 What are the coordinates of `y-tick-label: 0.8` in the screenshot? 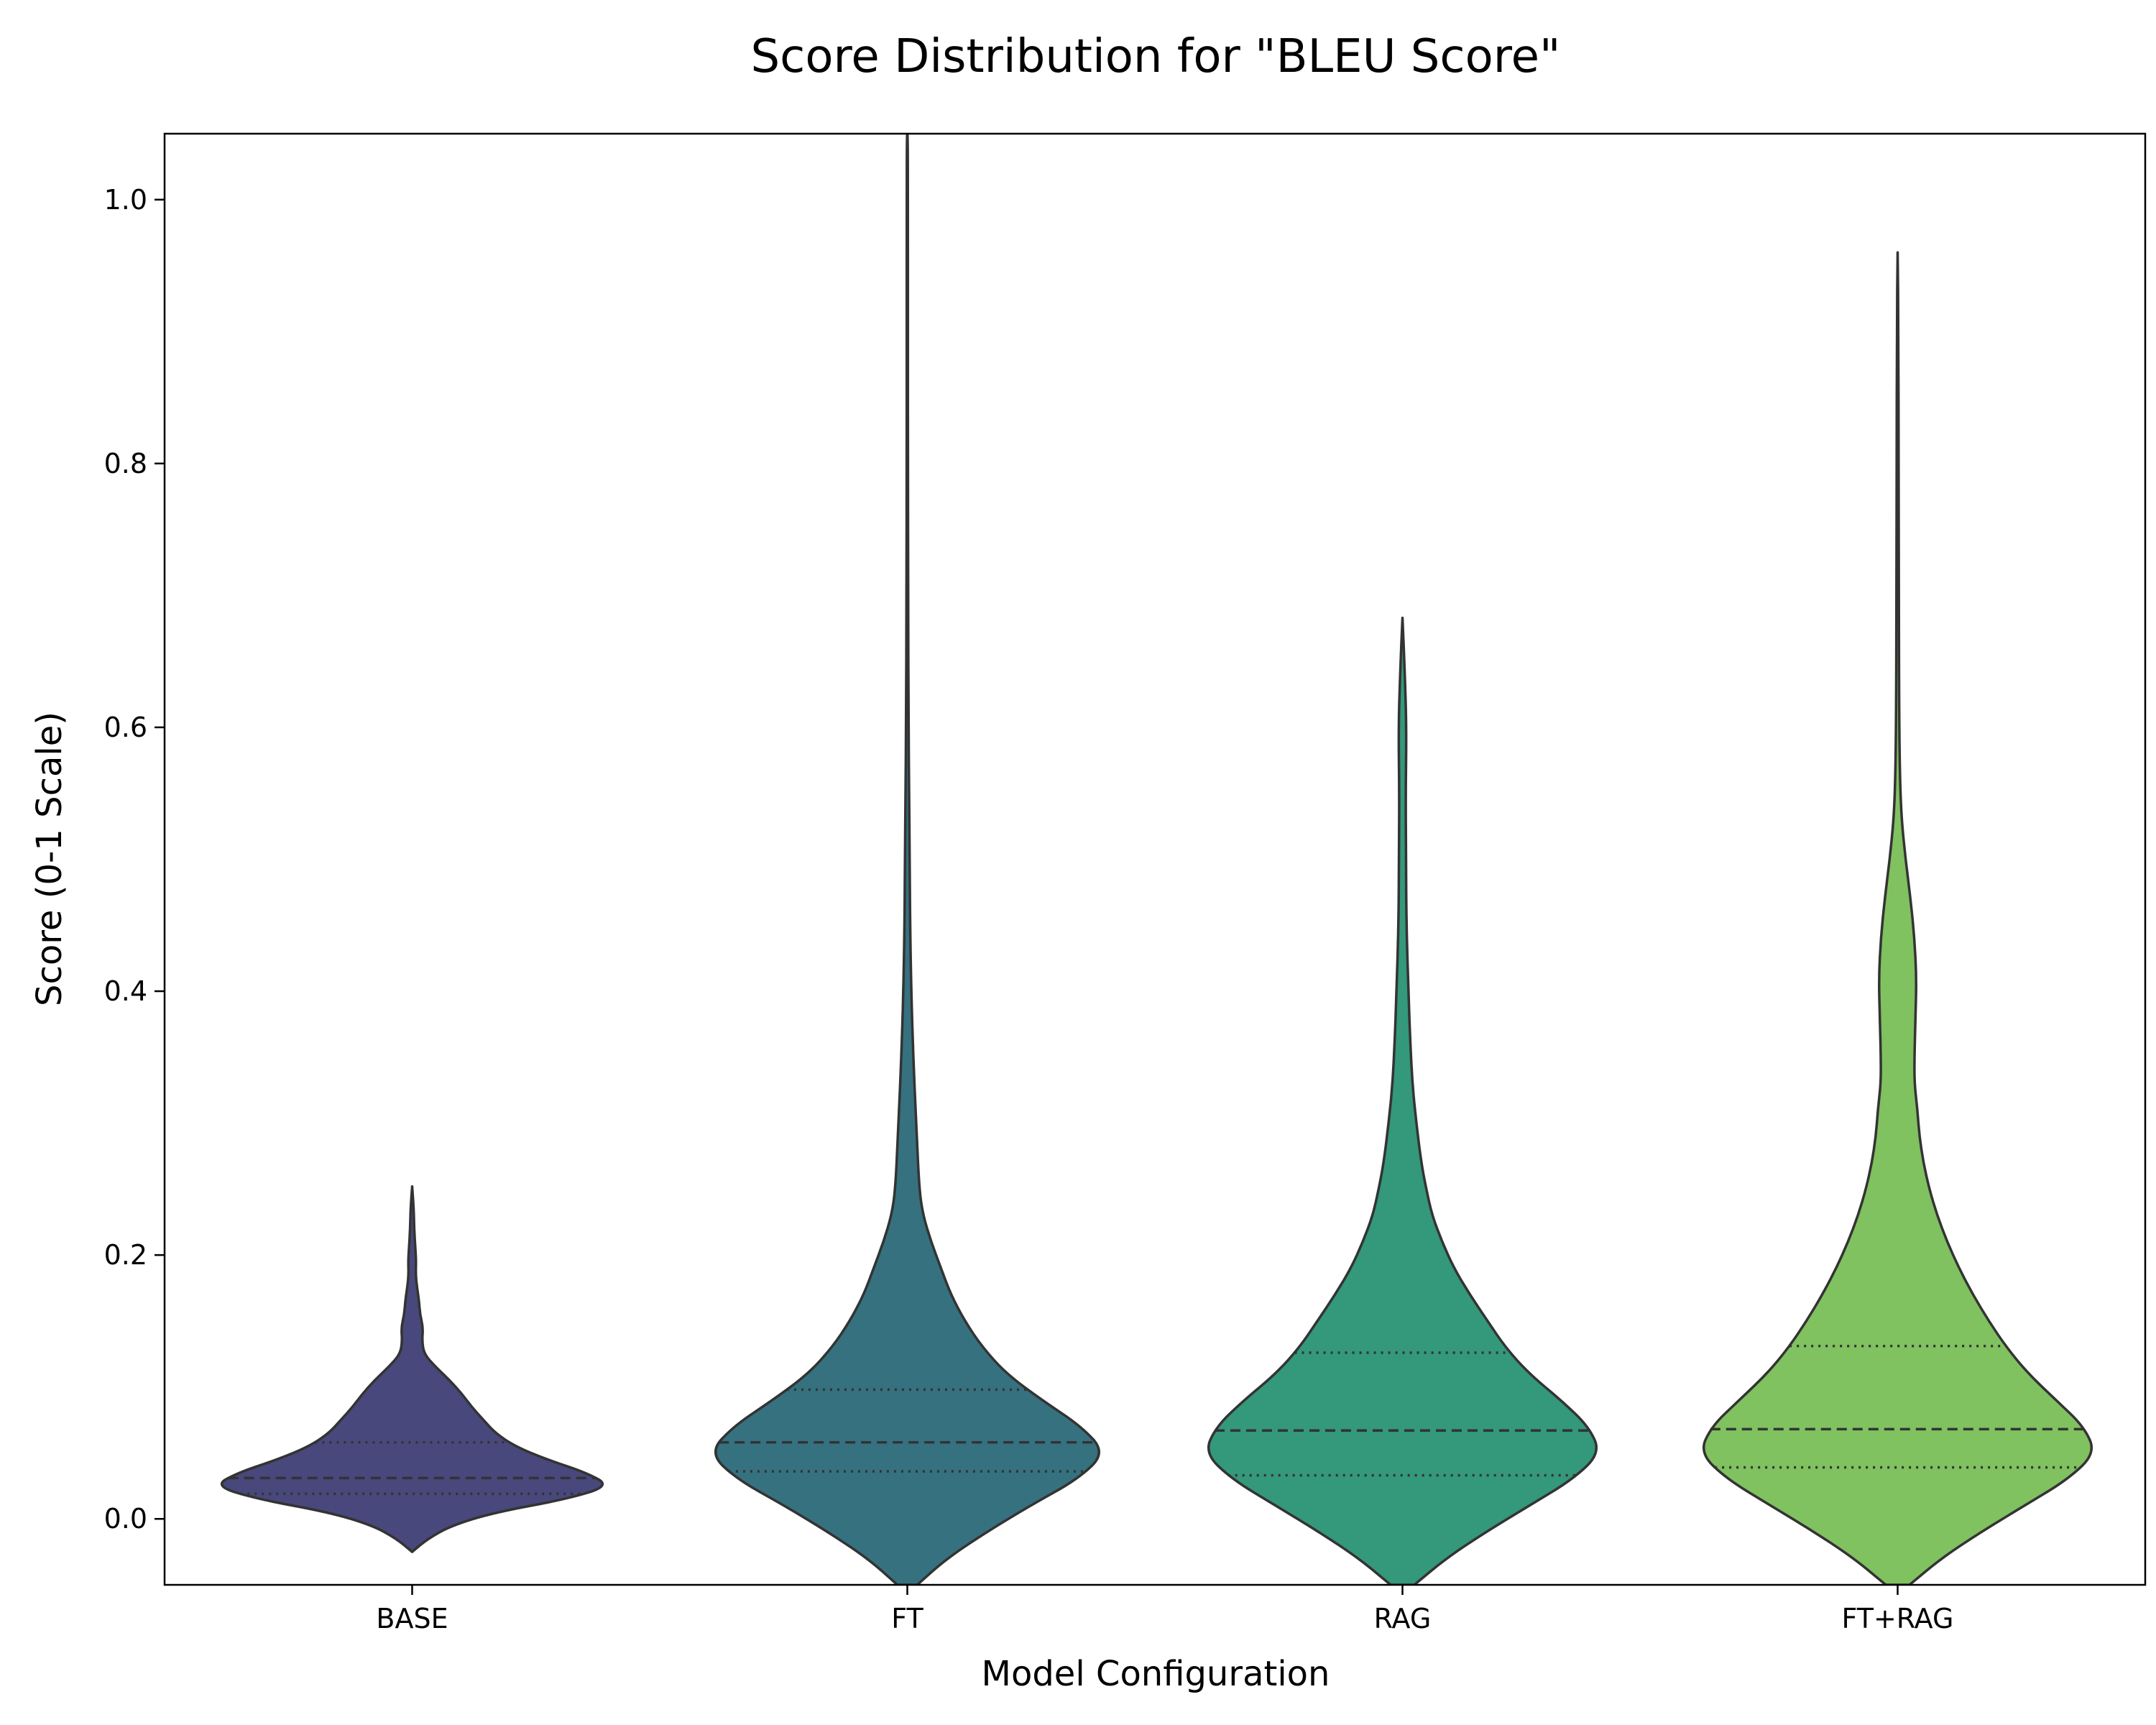 It's located at (125, 463).